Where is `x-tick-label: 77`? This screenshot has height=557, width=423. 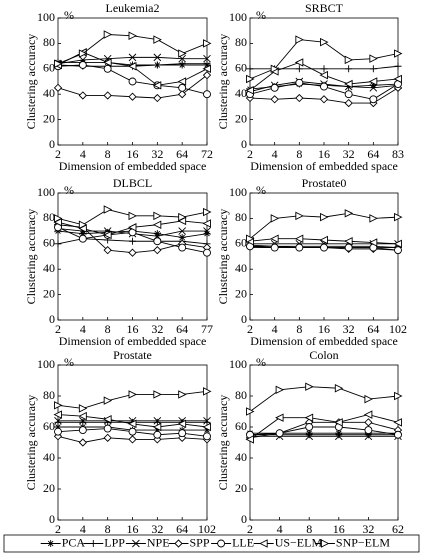
x-tick-label: 77 is located at coordinates (207, 329).